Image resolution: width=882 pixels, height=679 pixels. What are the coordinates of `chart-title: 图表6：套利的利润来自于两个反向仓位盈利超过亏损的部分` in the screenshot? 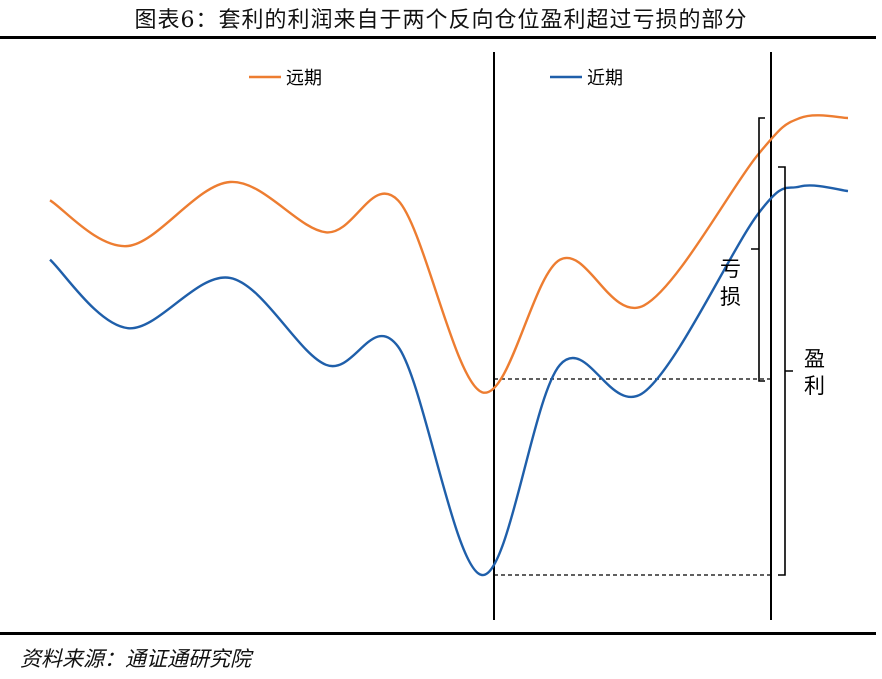 It's located at (441, 20).